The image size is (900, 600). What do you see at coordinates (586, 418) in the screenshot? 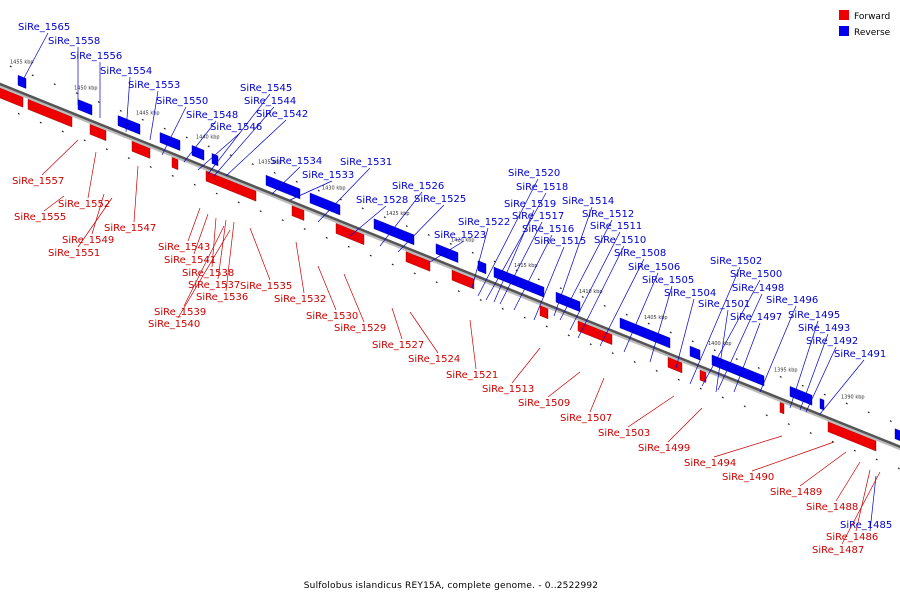
I see `forward-gene-label: SiRe_1507` at bounding box center [586, 418].